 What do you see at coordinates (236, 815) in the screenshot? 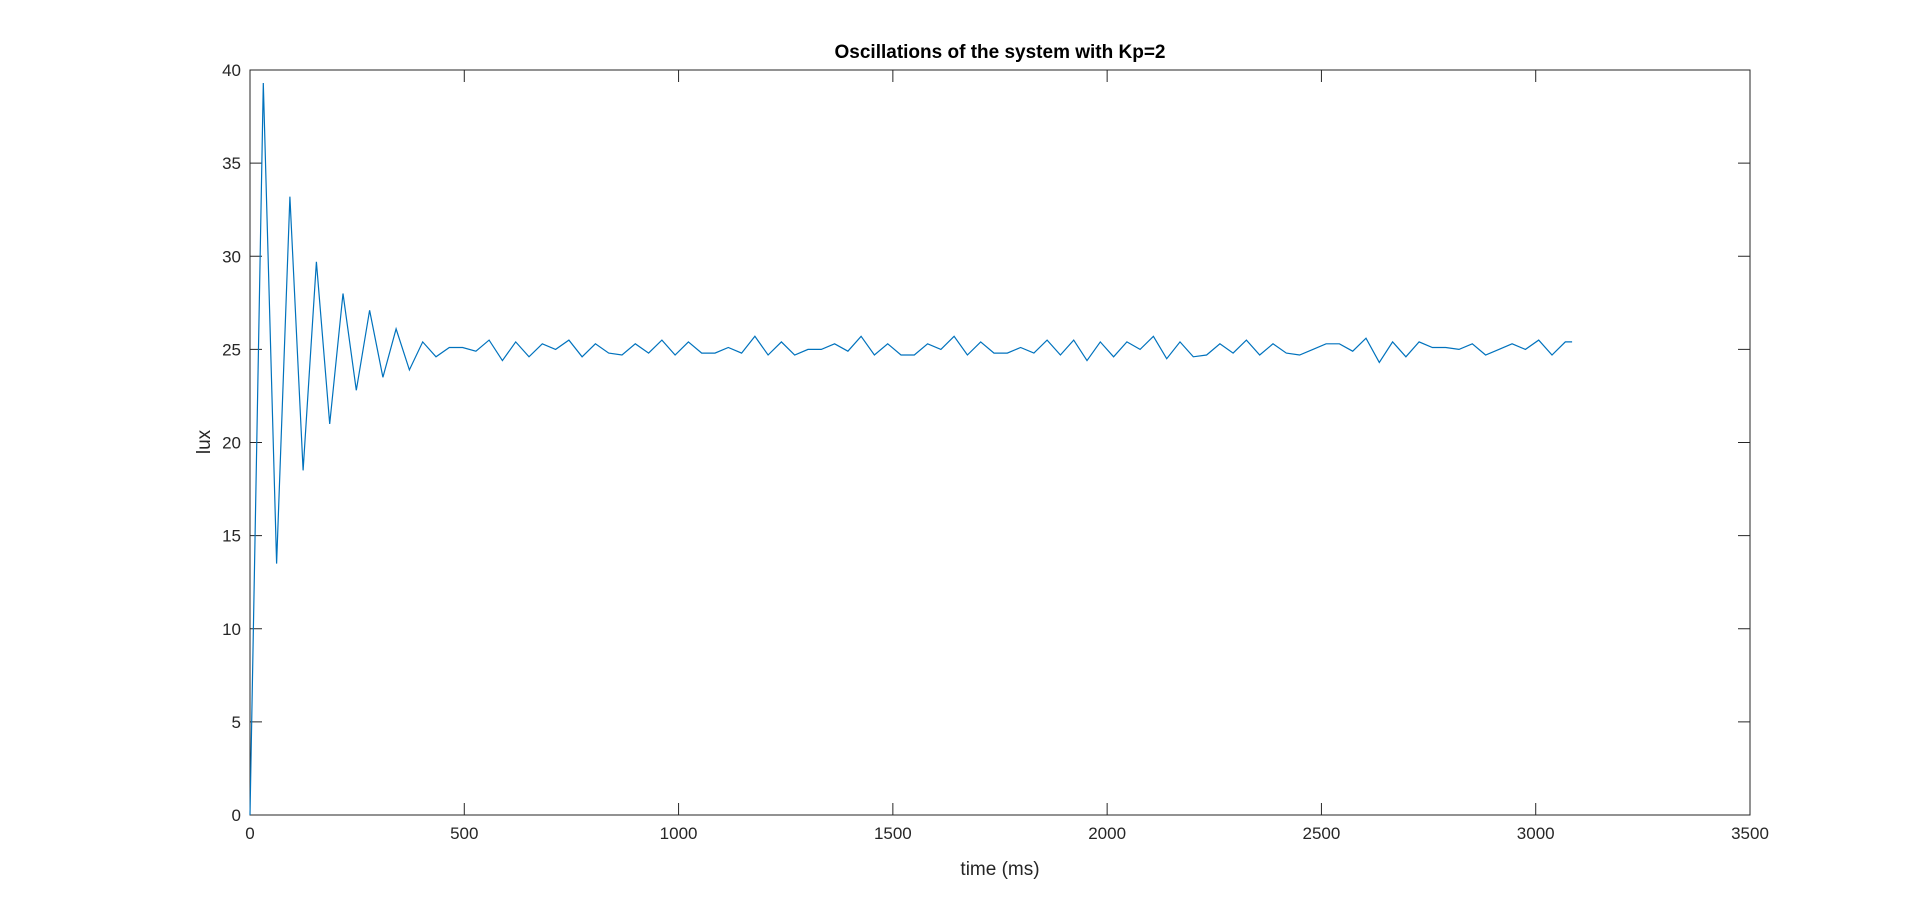
I see `y-tick-label: 0` at bounding box center [236, 815].